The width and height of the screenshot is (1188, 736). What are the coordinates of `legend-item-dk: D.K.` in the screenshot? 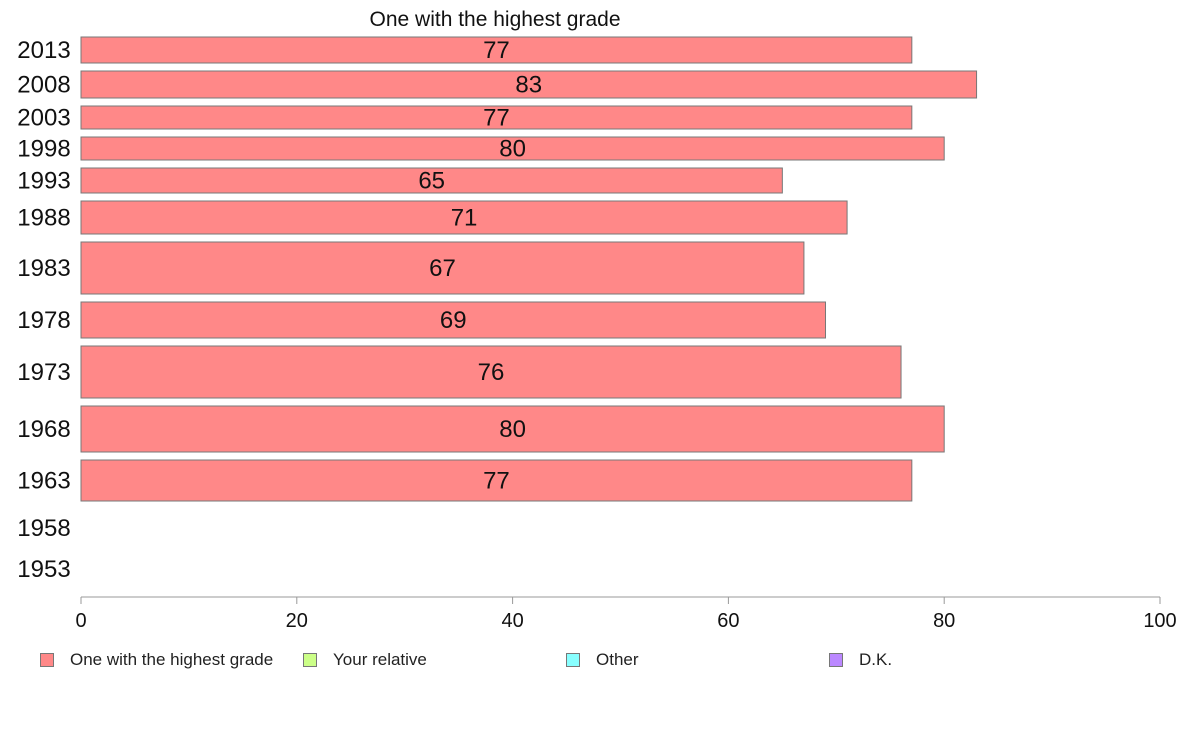 It's located at (860, 660).